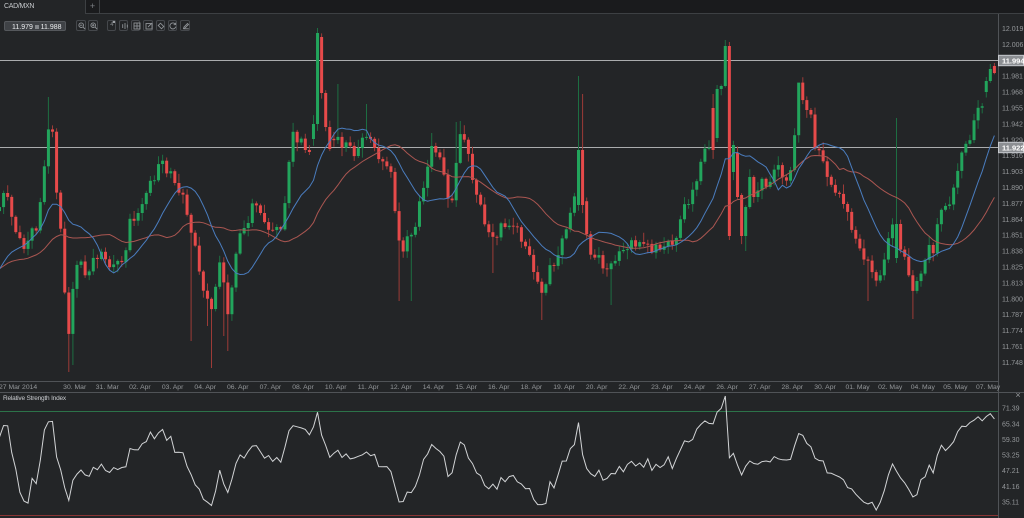 This screenshot has width=1024, height=518. What do you see at coordinates (1012, 252) in the screenshot?
I see `svg-text: 11.838` at bounding box center [1012, 252].